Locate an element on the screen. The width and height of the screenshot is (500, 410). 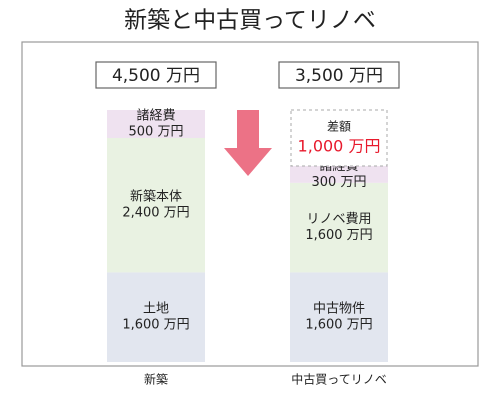
segment-value: 500 万円 is located at coordinates (156, 132).